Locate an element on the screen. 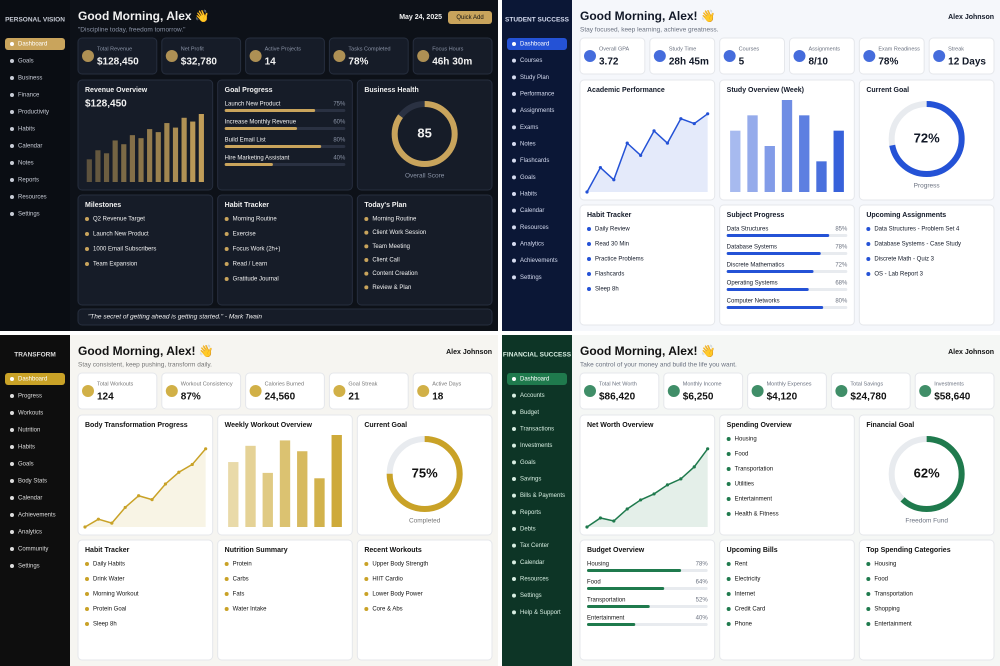 This screenshot has width=1000, height=666. nav-item: Finance is located at coordinates (29, 96).